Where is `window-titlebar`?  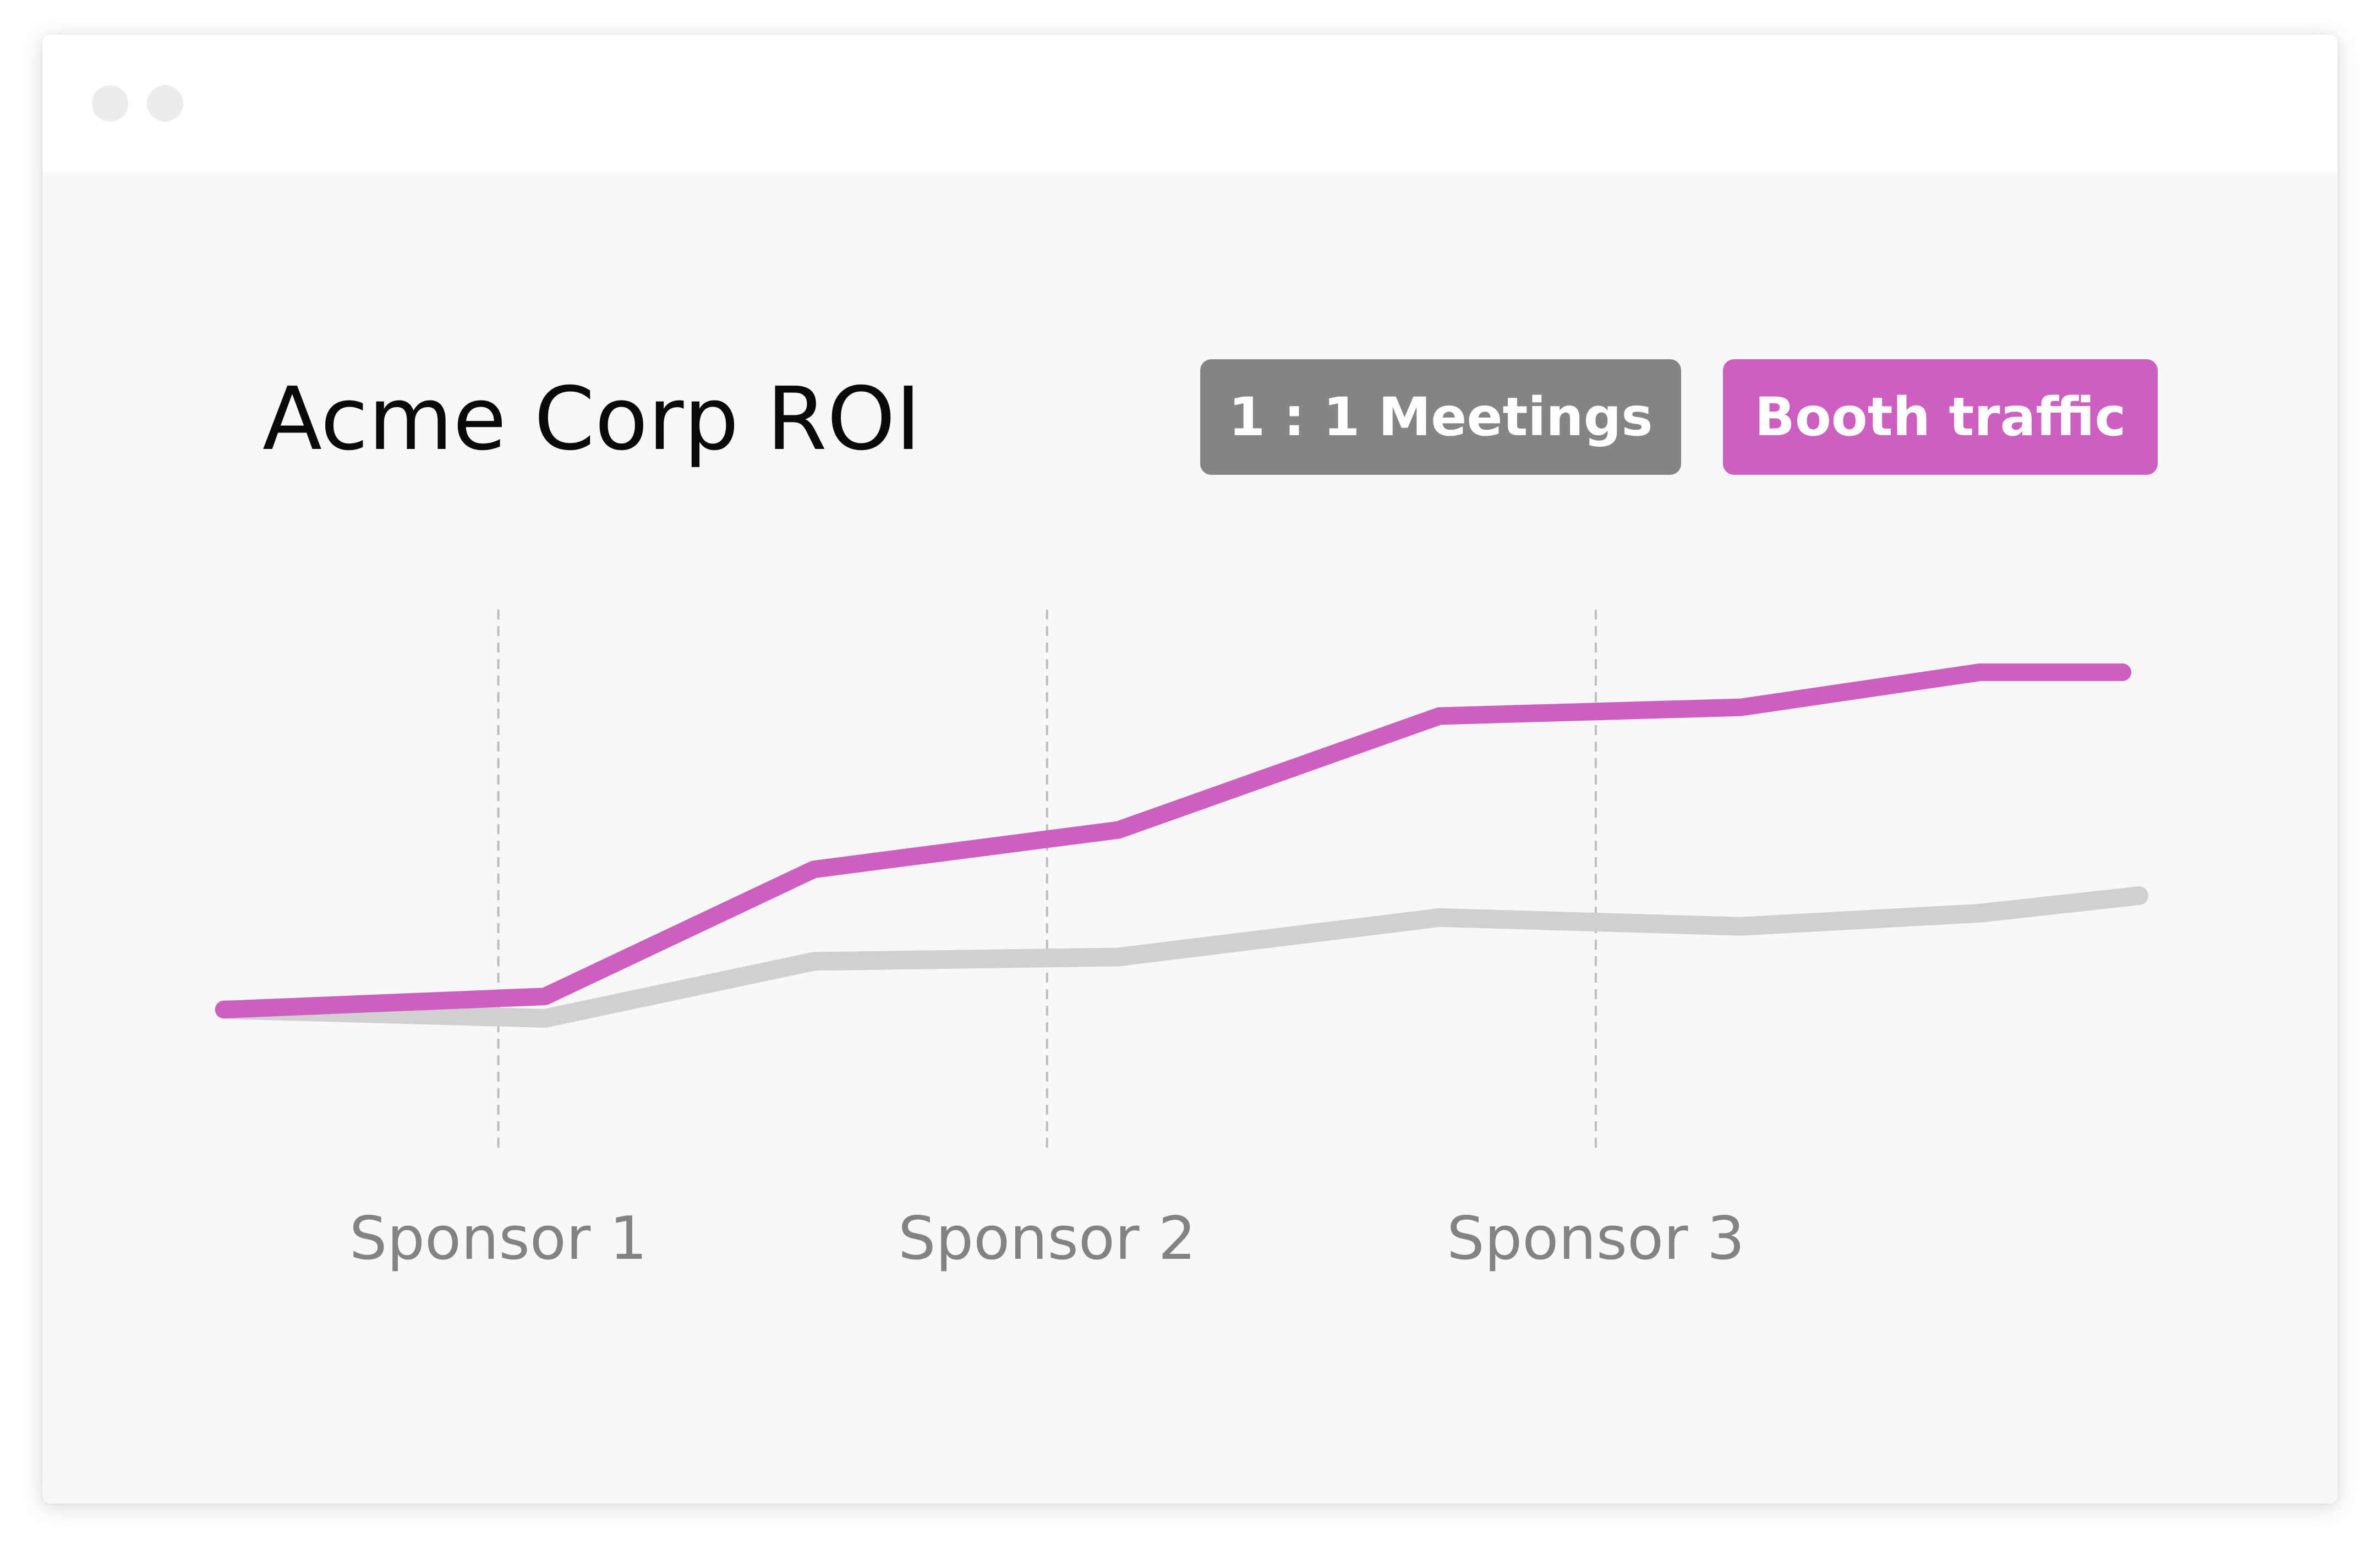
window-titlebar is located at coordinates (1190, 103).